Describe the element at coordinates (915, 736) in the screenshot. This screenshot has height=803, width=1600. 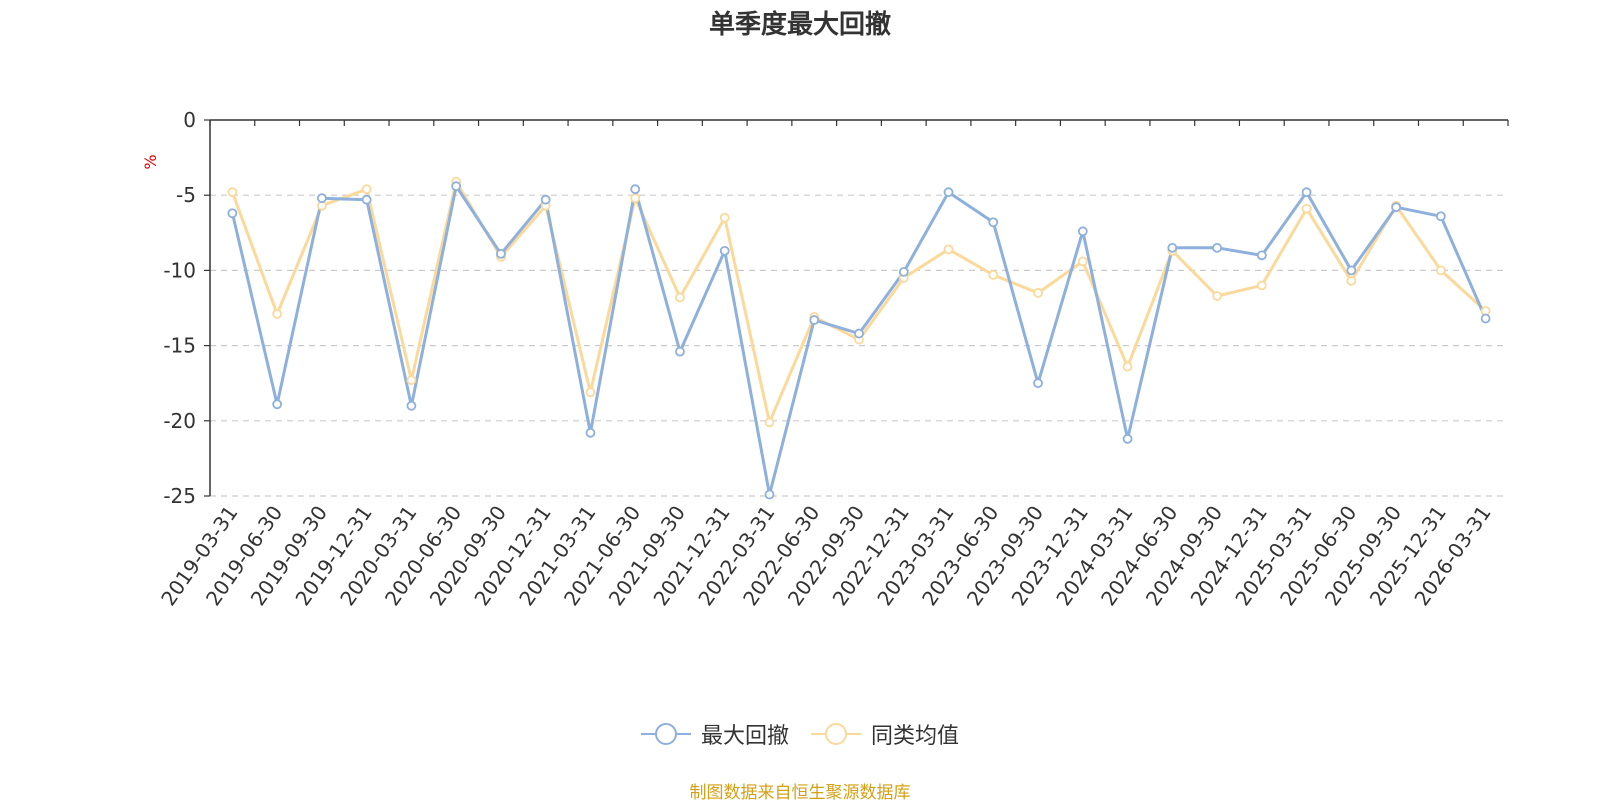
I see `legend-label: 同类均值` at that location.